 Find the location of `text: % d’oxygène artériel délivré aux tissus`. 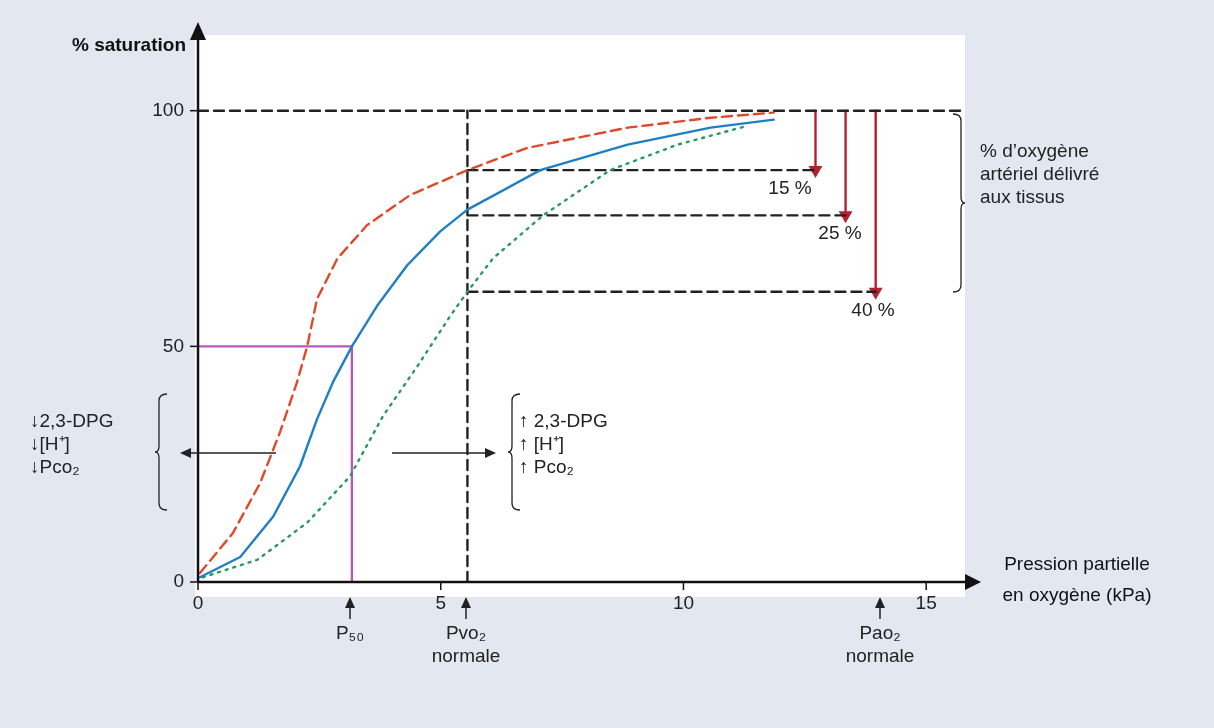

text: % d’oxygène artériel délivré aux tissus is located at coordinates (1040, 174).